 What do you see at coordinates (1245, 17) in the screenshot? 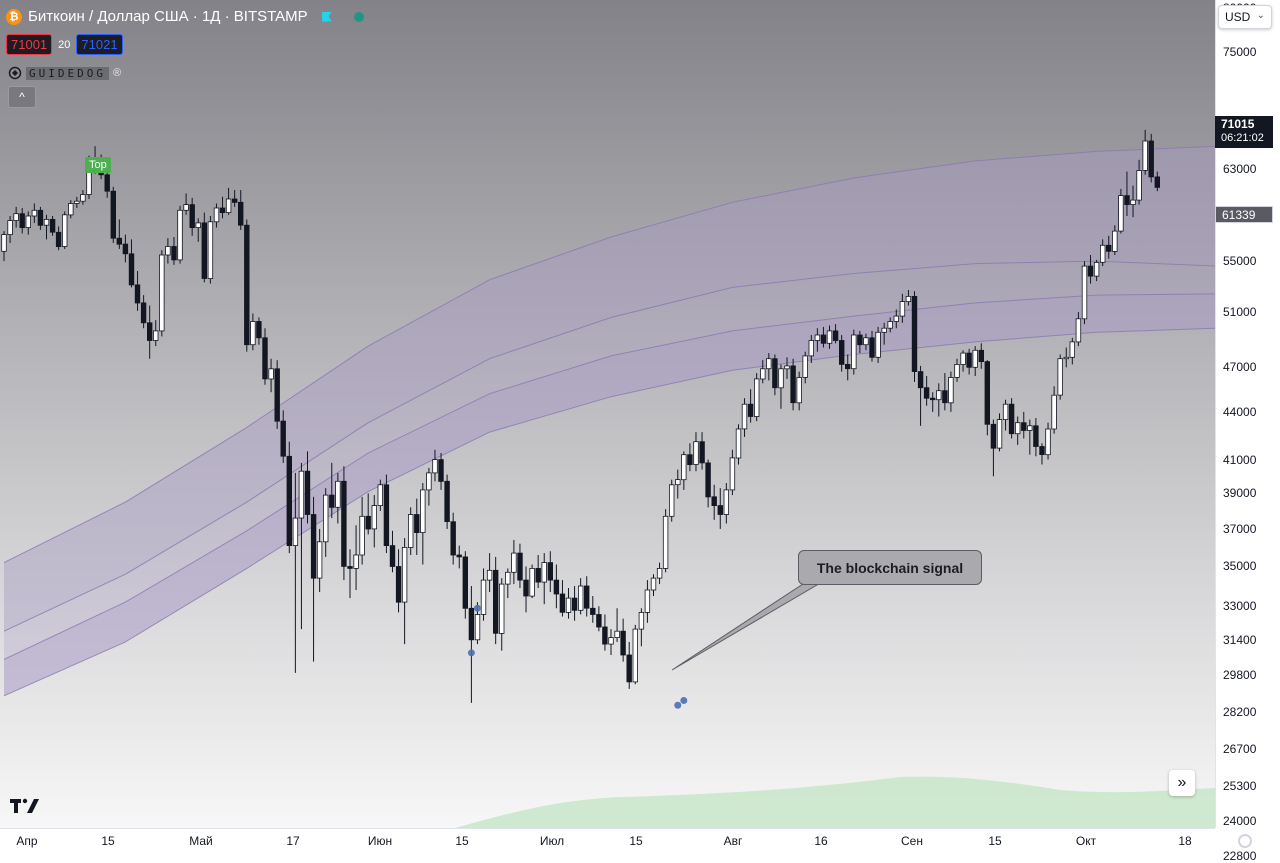
I see `currency-select: USD ⌄` at bounding box center [1245, 17].